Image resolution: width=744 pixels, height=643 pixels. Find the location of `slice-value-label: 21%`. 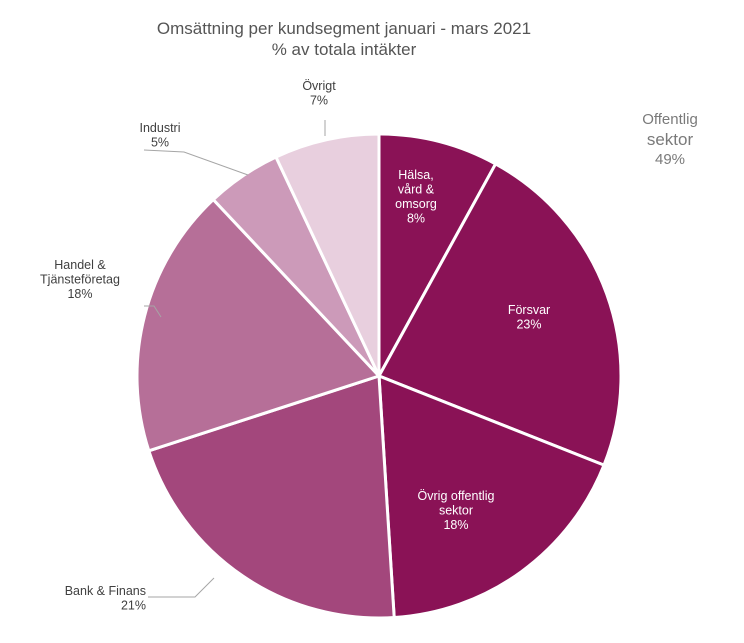

slice-value-label: 21% is located at coordinates (133, 606).